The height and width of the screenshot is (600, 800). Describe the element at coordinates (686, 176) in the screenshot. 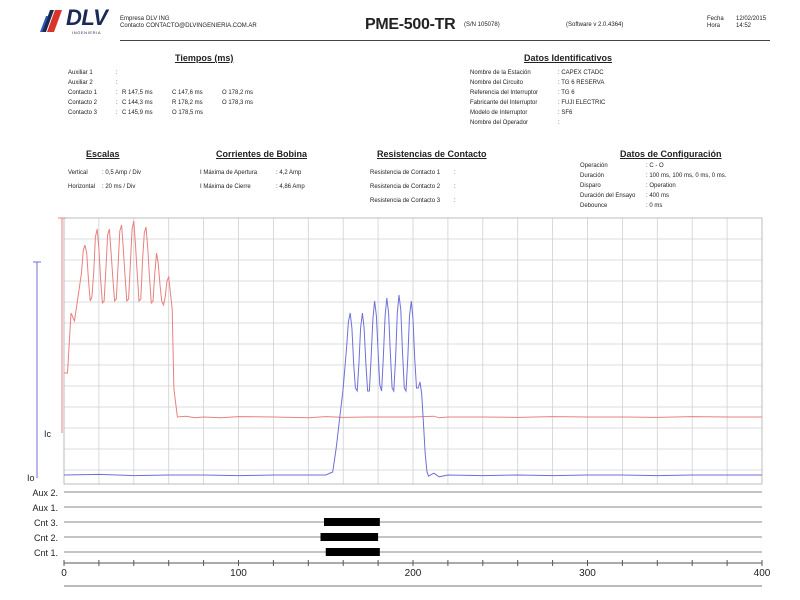

I see `row-value: : 100 ms, 100 ms, 0 ms, 0 ms.` at that location.